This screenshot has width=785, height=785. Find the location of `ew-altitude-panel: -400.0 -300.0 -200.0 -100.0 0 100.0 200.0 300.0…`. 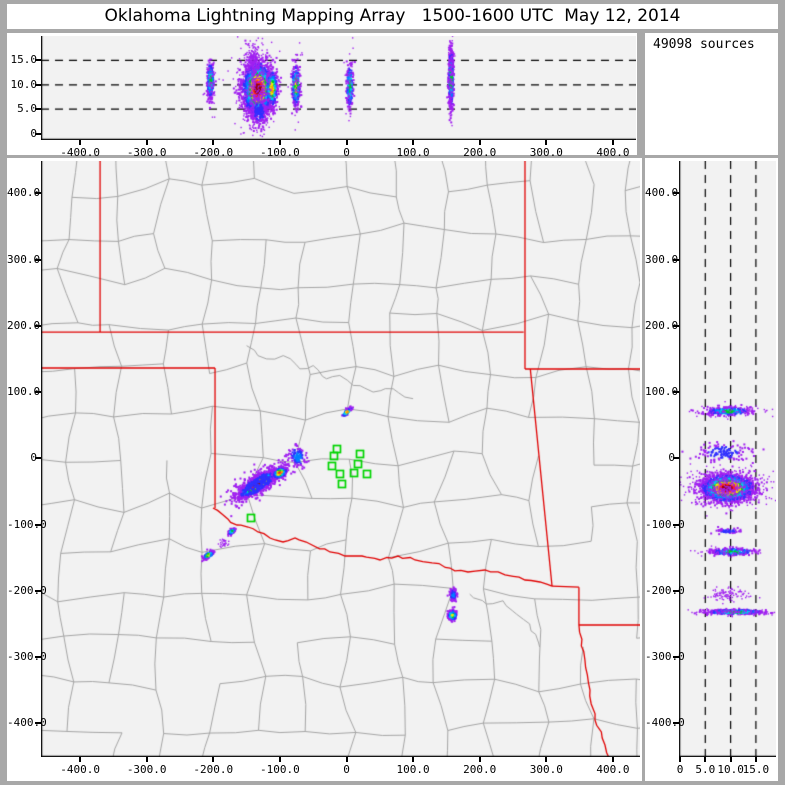

ew-altitude-panel: -400.0 -300.0 -200.0 -100.0 0 100.0 200.0 300.0… is located at coordinates (322, 96).